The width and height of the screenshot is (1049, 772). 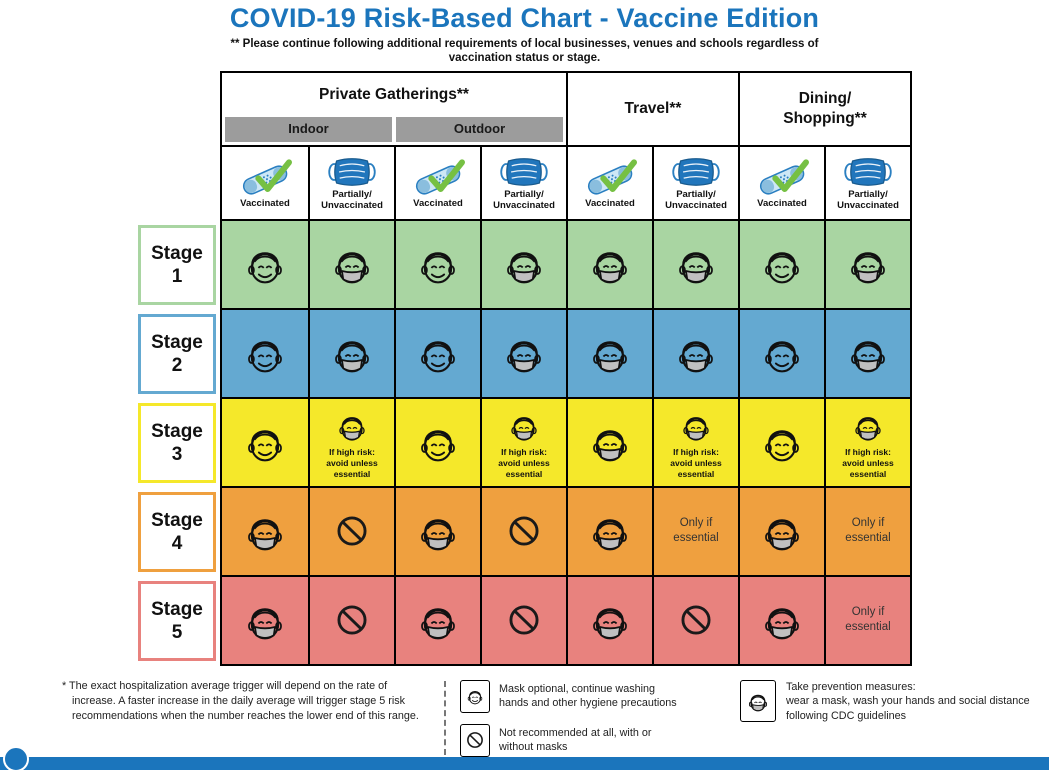 What do you see at coordinates (479, 129) in the screenshot?
I see `subheader-outdoor: Outdoor` at bounding box center [479, 129].